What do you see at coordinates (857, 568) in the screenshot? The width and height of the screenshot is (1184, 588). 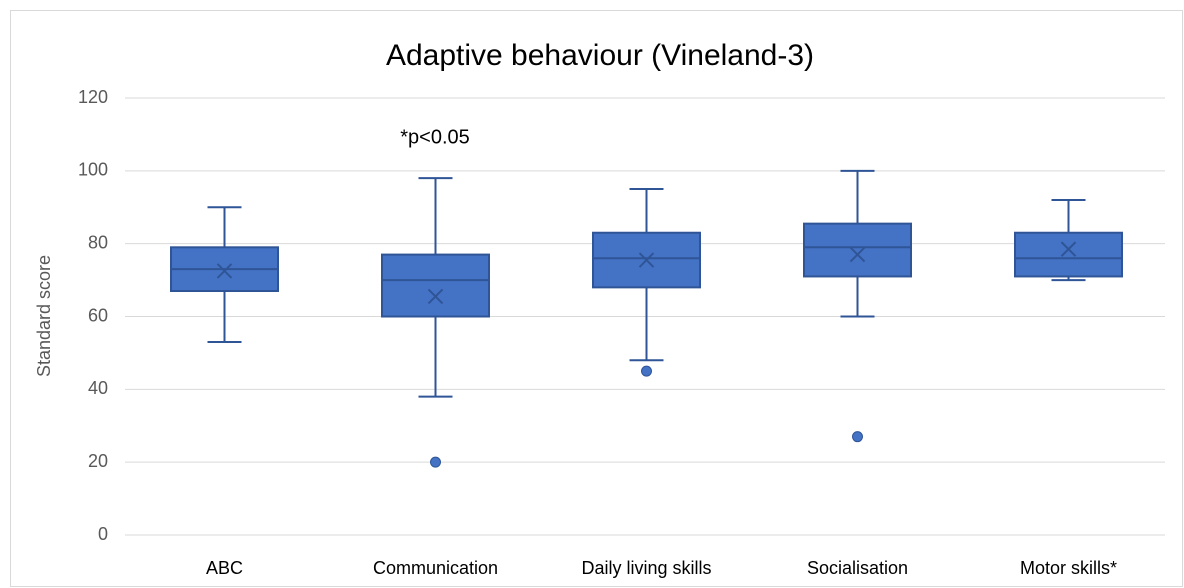 I see `x-tick-label: Socialisation` at bounding box center [857, 568].